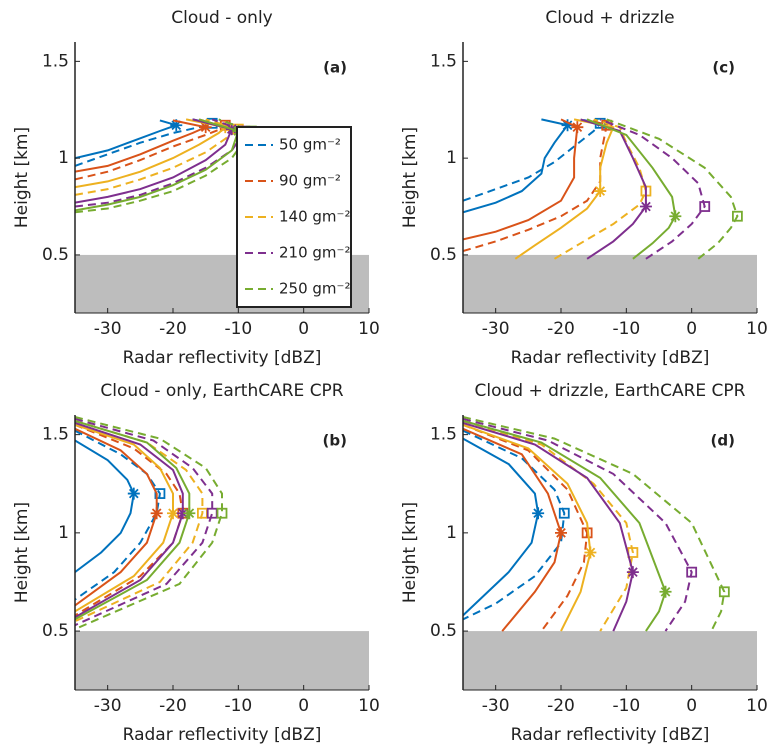 The height and width of the screenshot is (749, 771). Describe the element at coordinates (310, 181) in the screenshot. I see `legend-label: 90 gm⁻²` at that location.